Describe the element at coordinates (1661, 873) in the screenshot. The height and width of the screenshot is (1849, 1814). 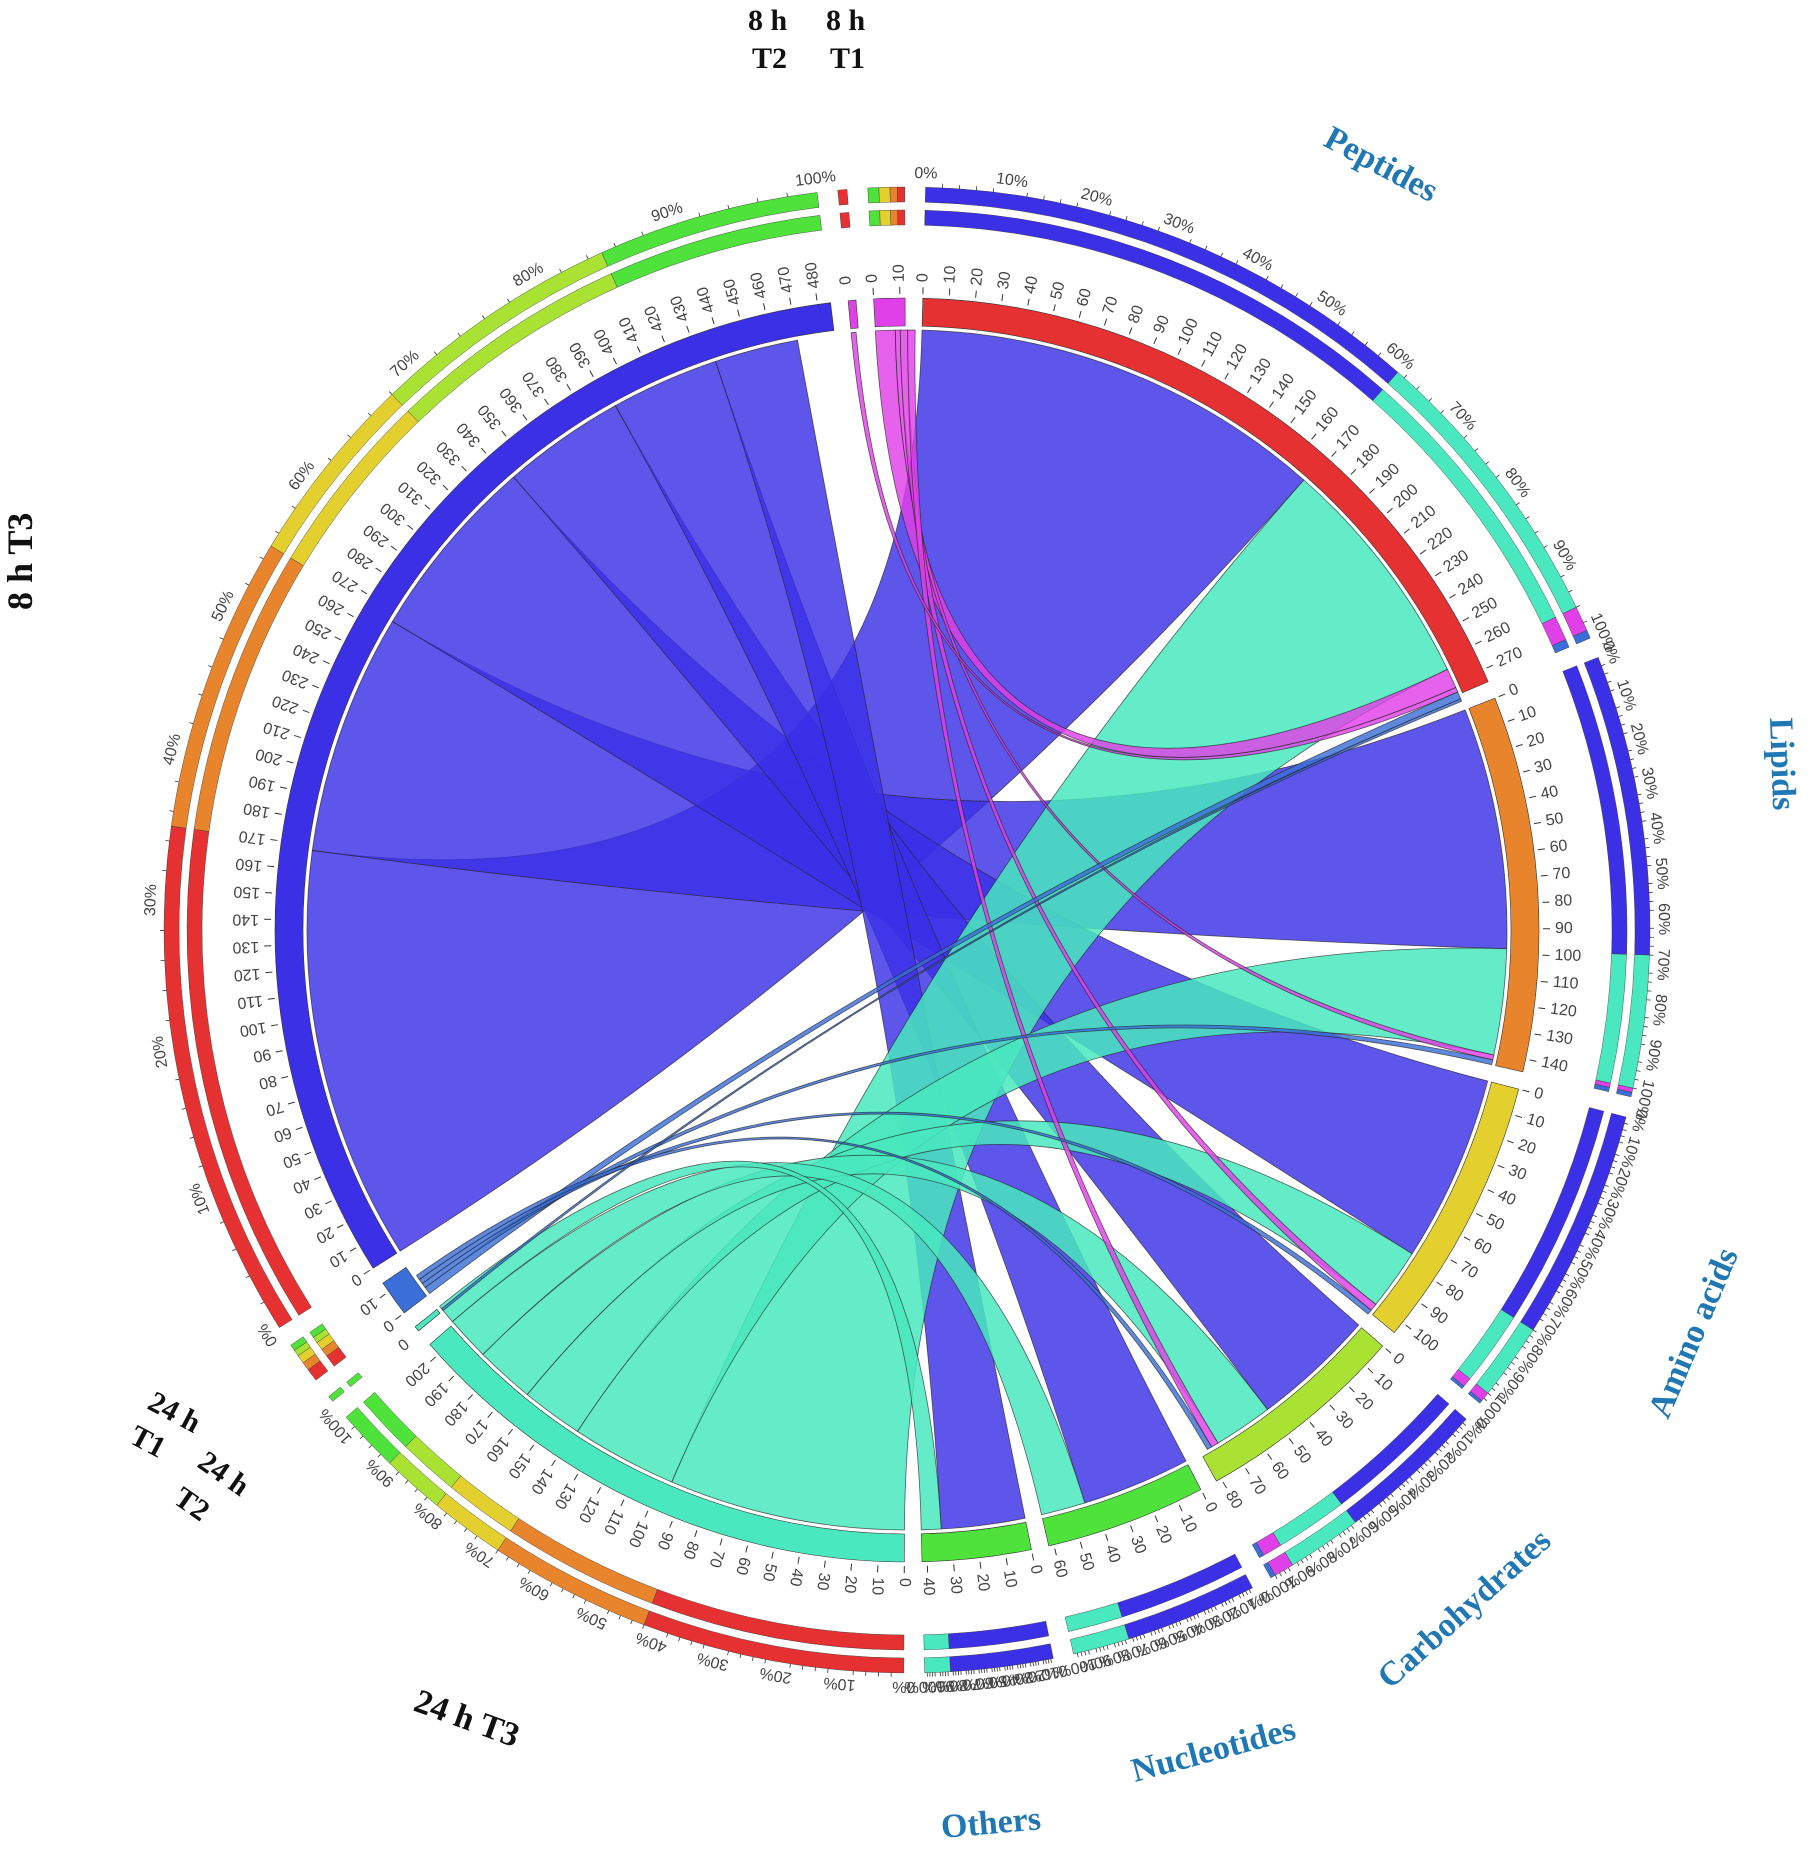
I see `pct-label-lipids-50: 50%` at that location.